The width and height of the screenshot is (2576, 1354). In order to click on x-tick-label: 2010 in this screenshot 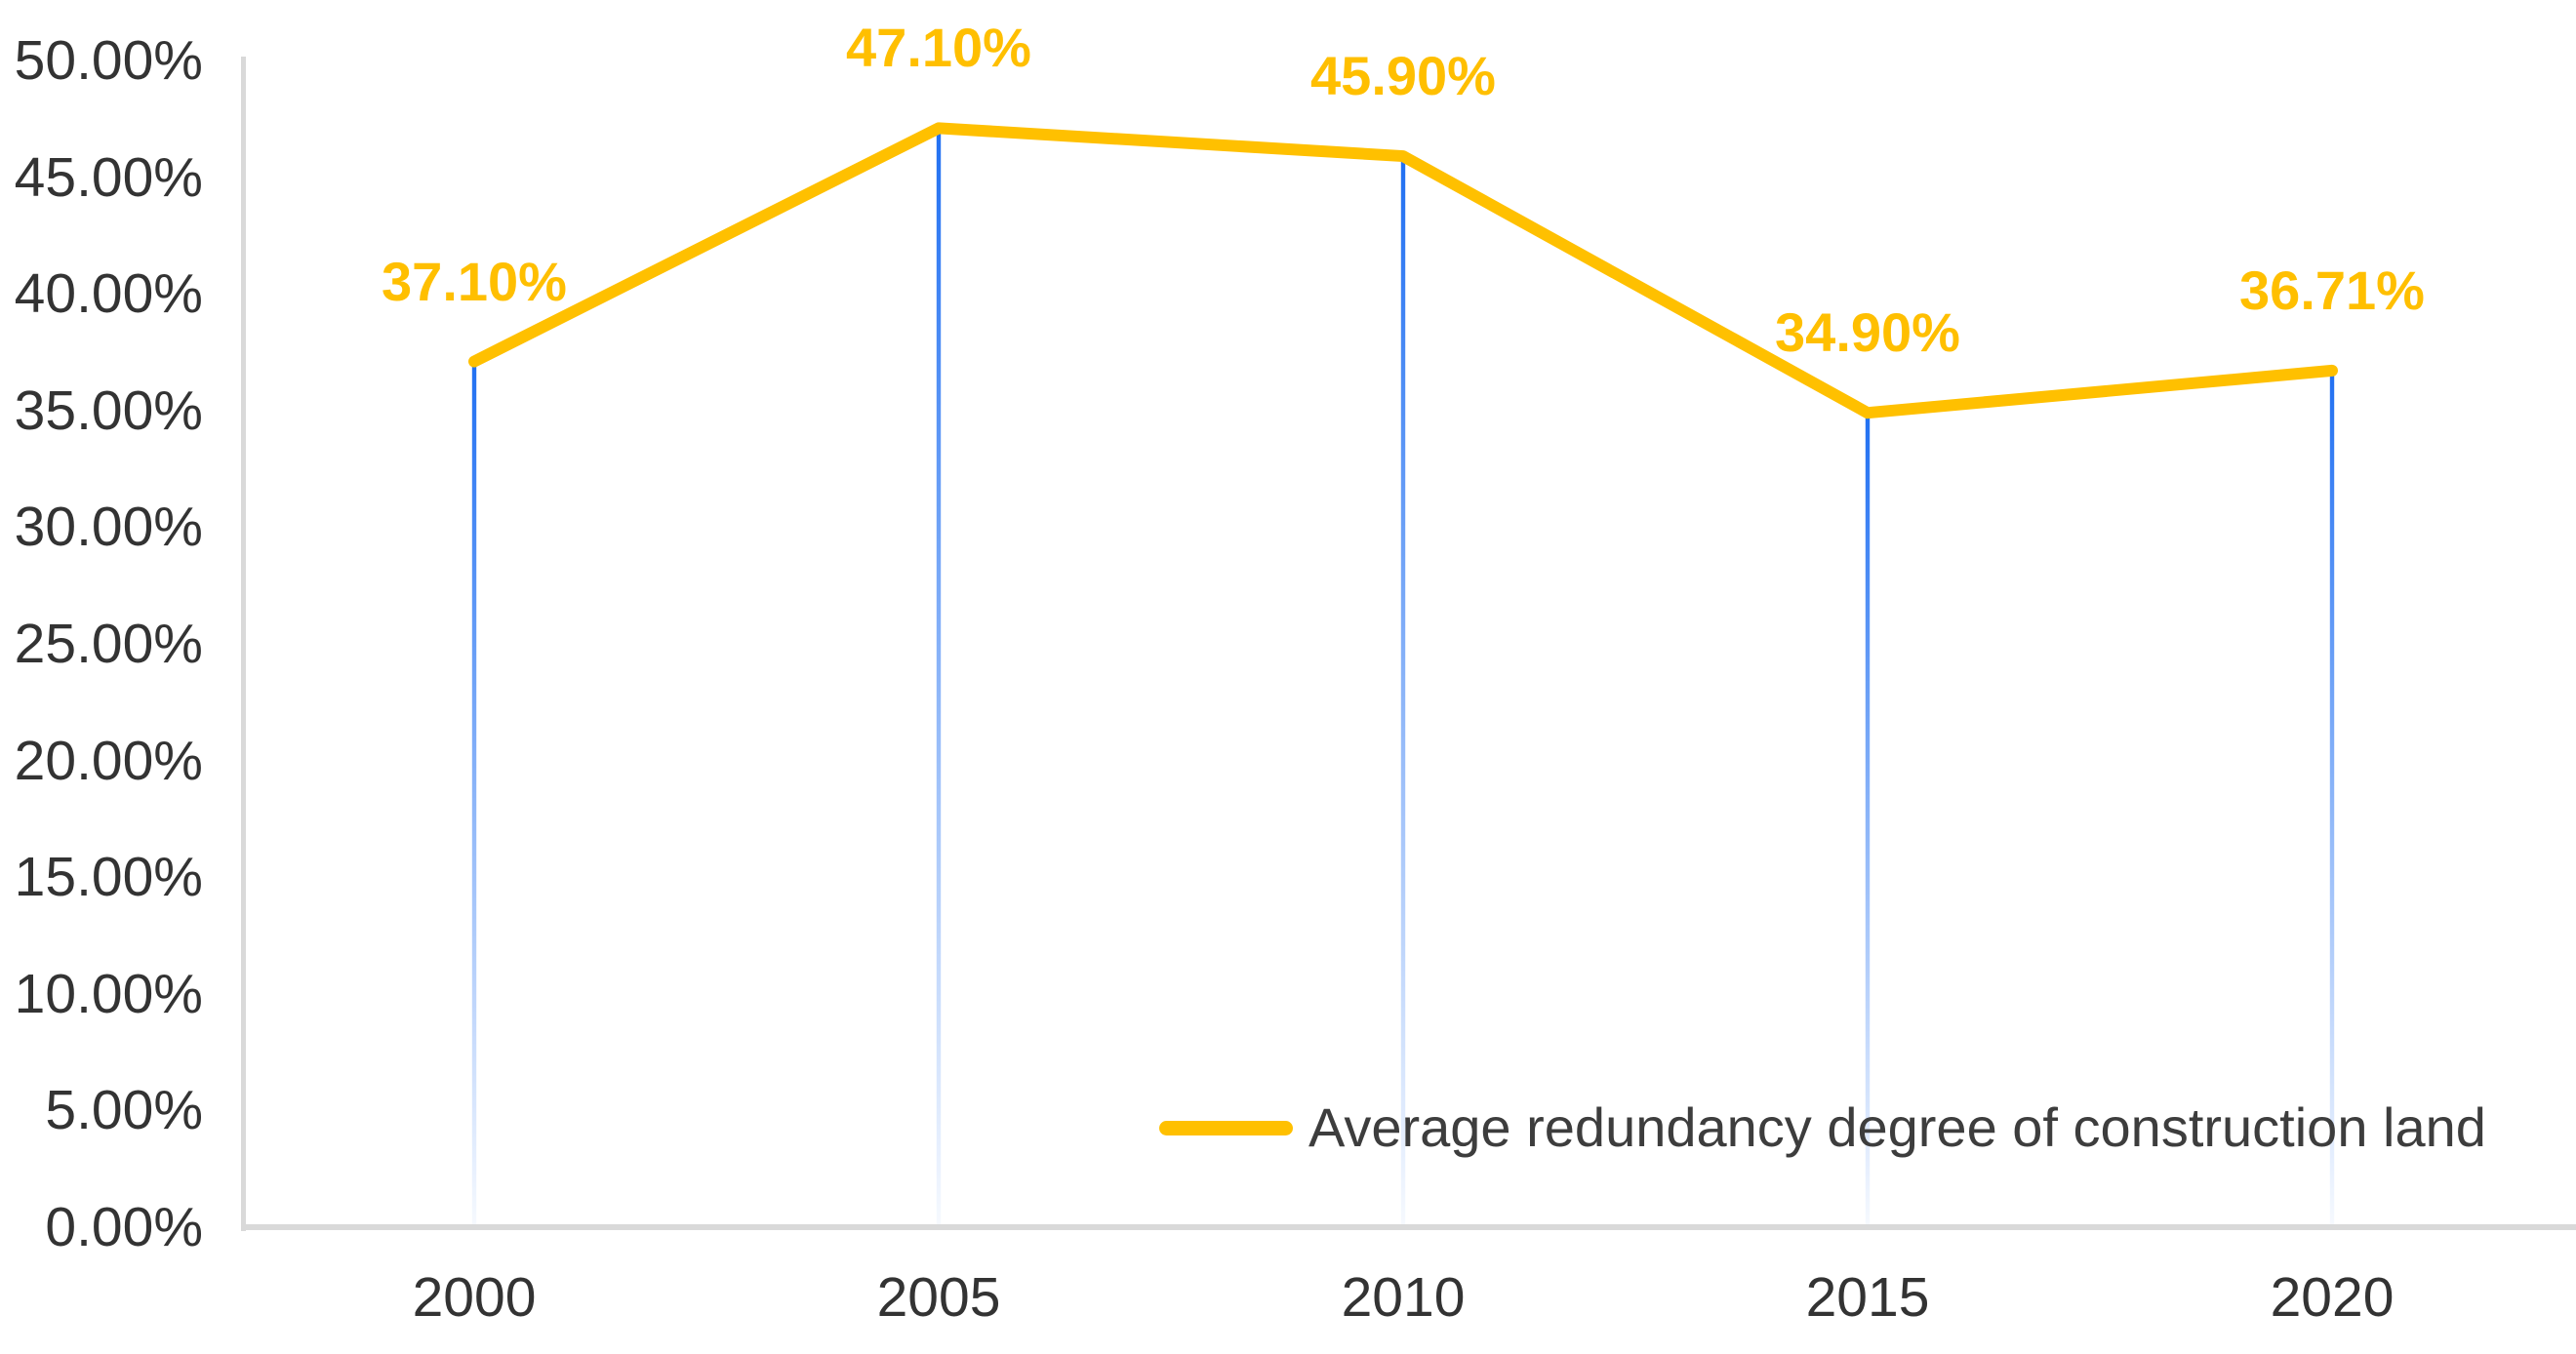, I will do `click(1403, 1297)`.